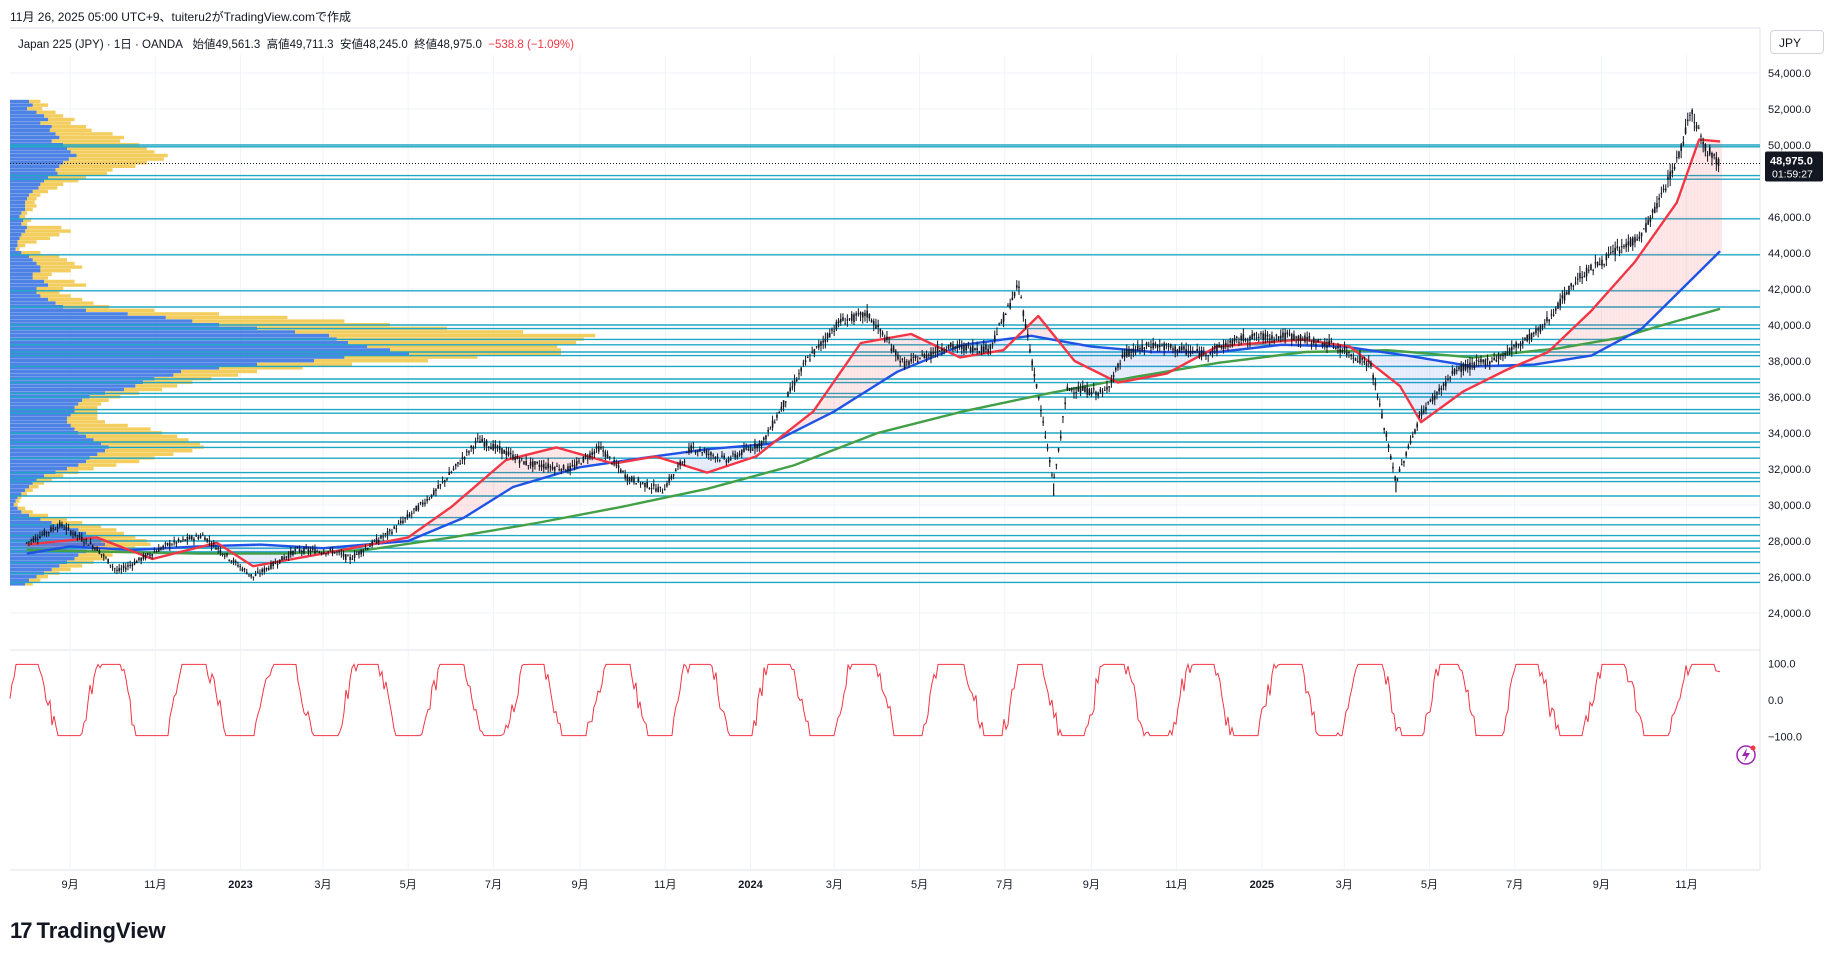 The width and height of the screenshot is (1835, 958). I want to click on price-axis-tick: 38,000.0, so click(1789, 362).